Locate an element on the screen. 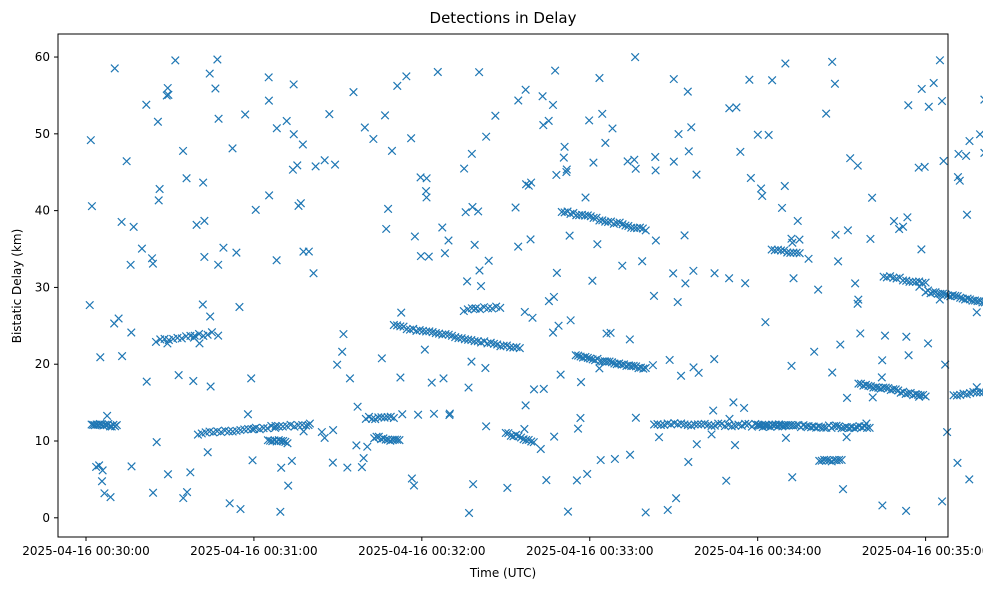  y-tick-label: 20 is located at coordinates (42, 364).